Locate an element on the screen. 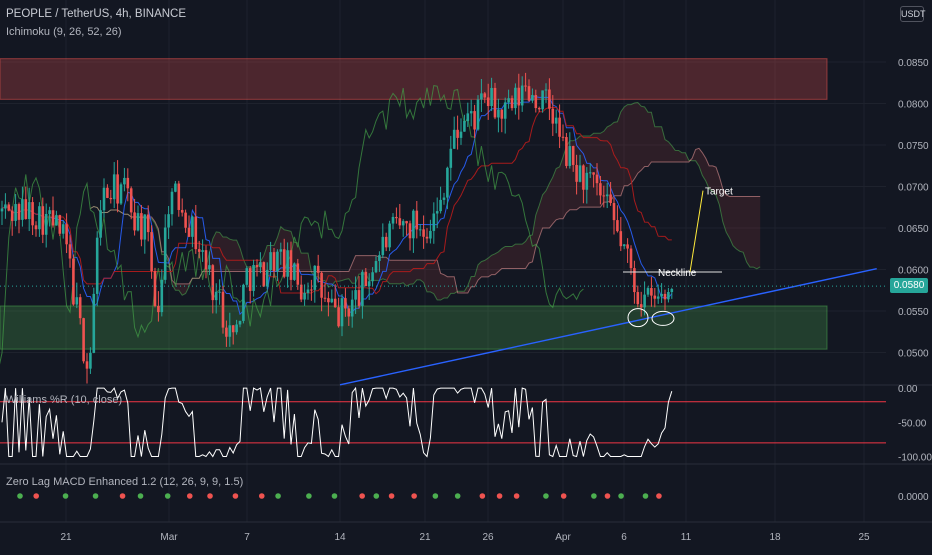 This screenshot has width=932, height=555. williams-label: Williams %R (10, close) is located at coordinates (64, 400).